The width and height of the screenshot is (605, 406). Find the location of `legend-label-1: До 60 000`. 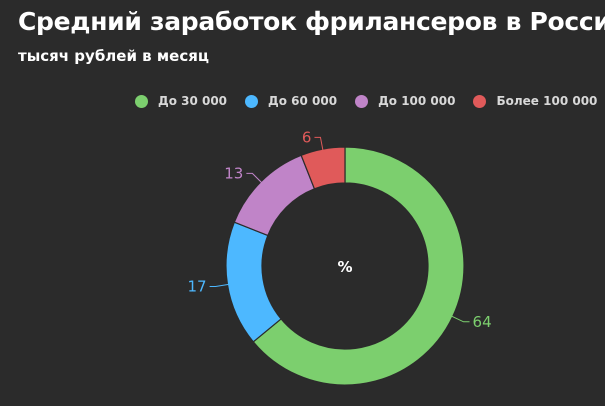

legend-label-1: До 60 000 is located at coordinates (303, 101).